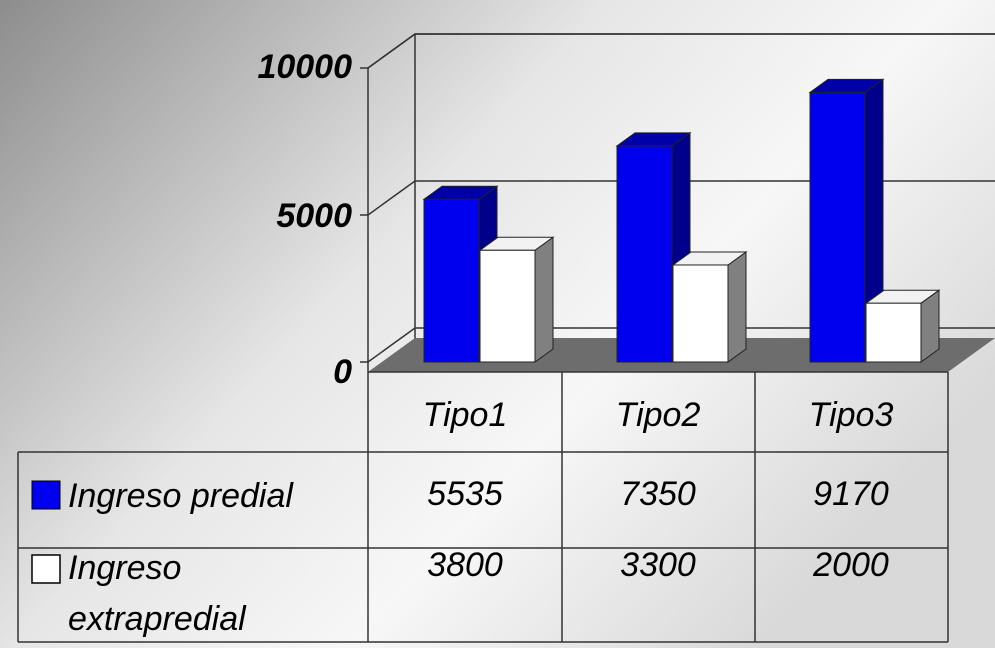 The image size is (995, 648). I want to click on table-cell: 5535, so click(465, 494).